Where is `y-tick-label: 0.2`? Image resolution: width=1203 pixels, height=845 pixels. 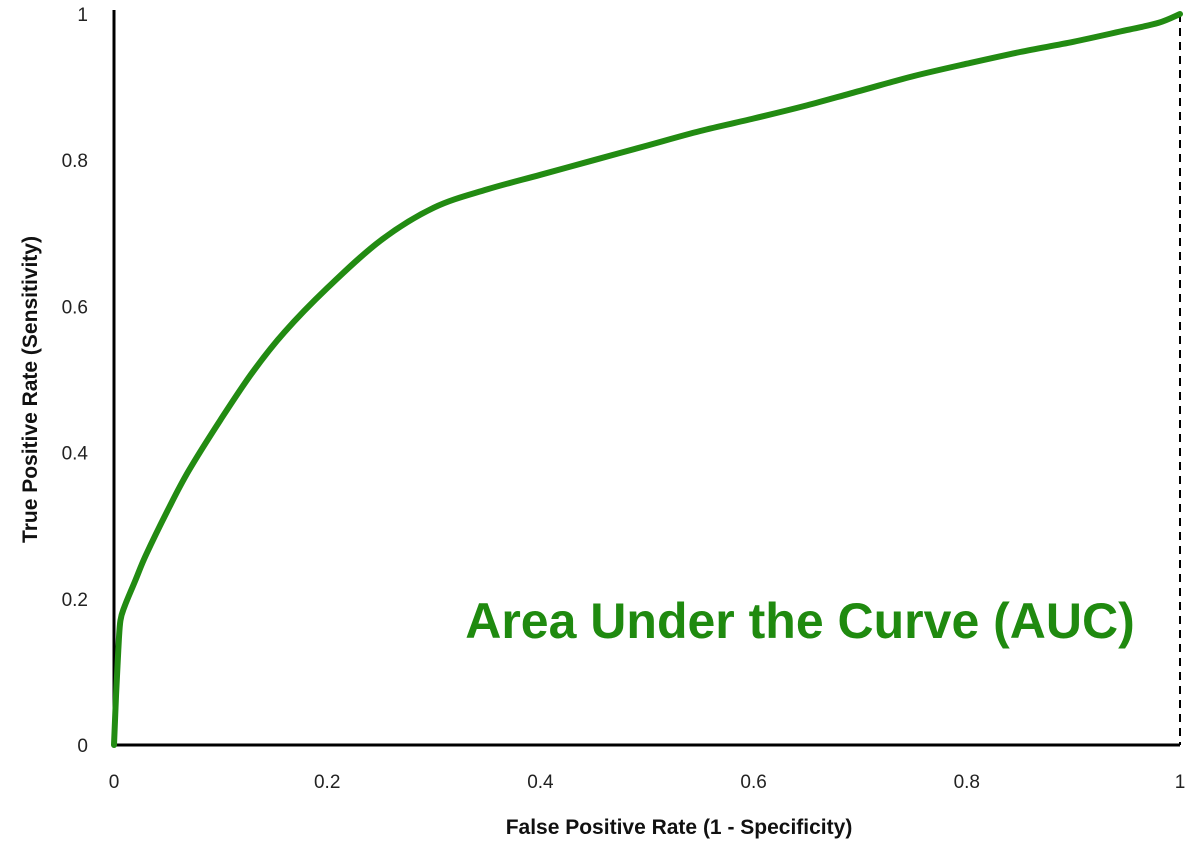
y-tick-label: 0.2 is located at coordinates (75, 600).